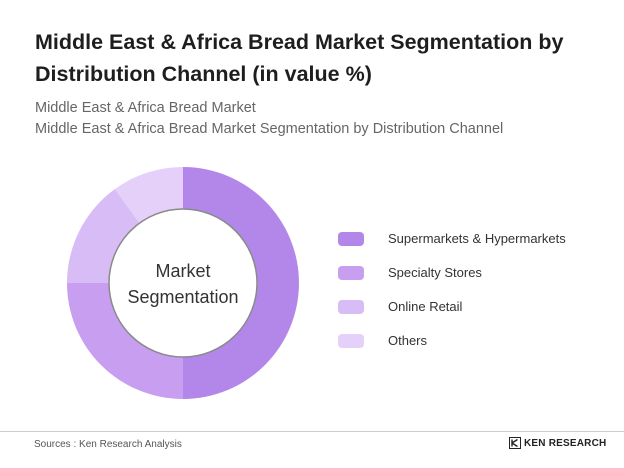 The image size is (624, 468). I want to click on source-note: Sources : Ken Research Analysis, so click(108, 444).